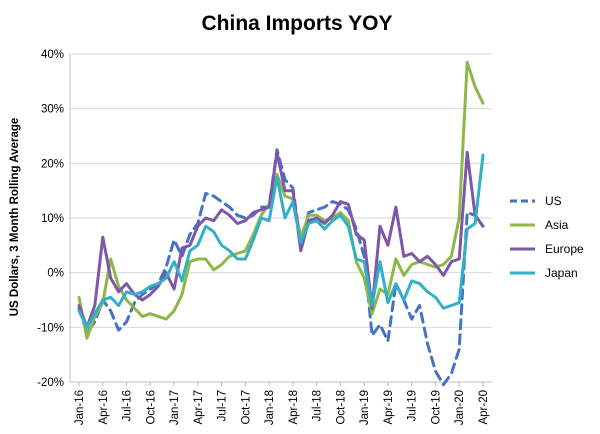 Image resolution: width=600 pixels, height=434 pixels. What do you see at coordinates (223, 405) in the screenshot?
I see `x-tick-label: Jul-17` at bounding box center [223, 405].